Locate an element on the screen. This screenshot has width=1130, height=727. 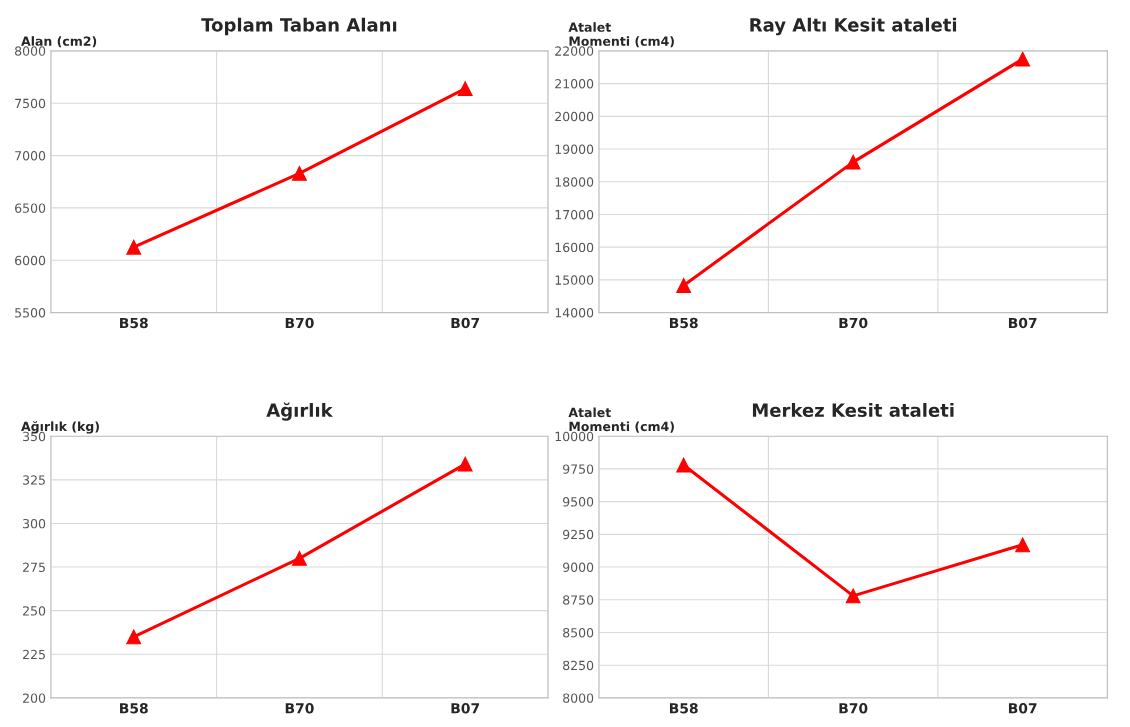
y-tick-label: 7000 is located at coordinates (30, 156).